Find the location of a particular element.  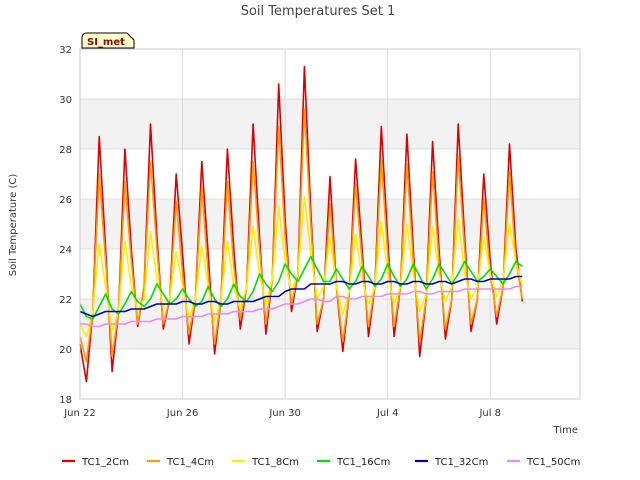

legend-item-tc1_8cm: TC1_8Cm is located at coordinates (265, 462).